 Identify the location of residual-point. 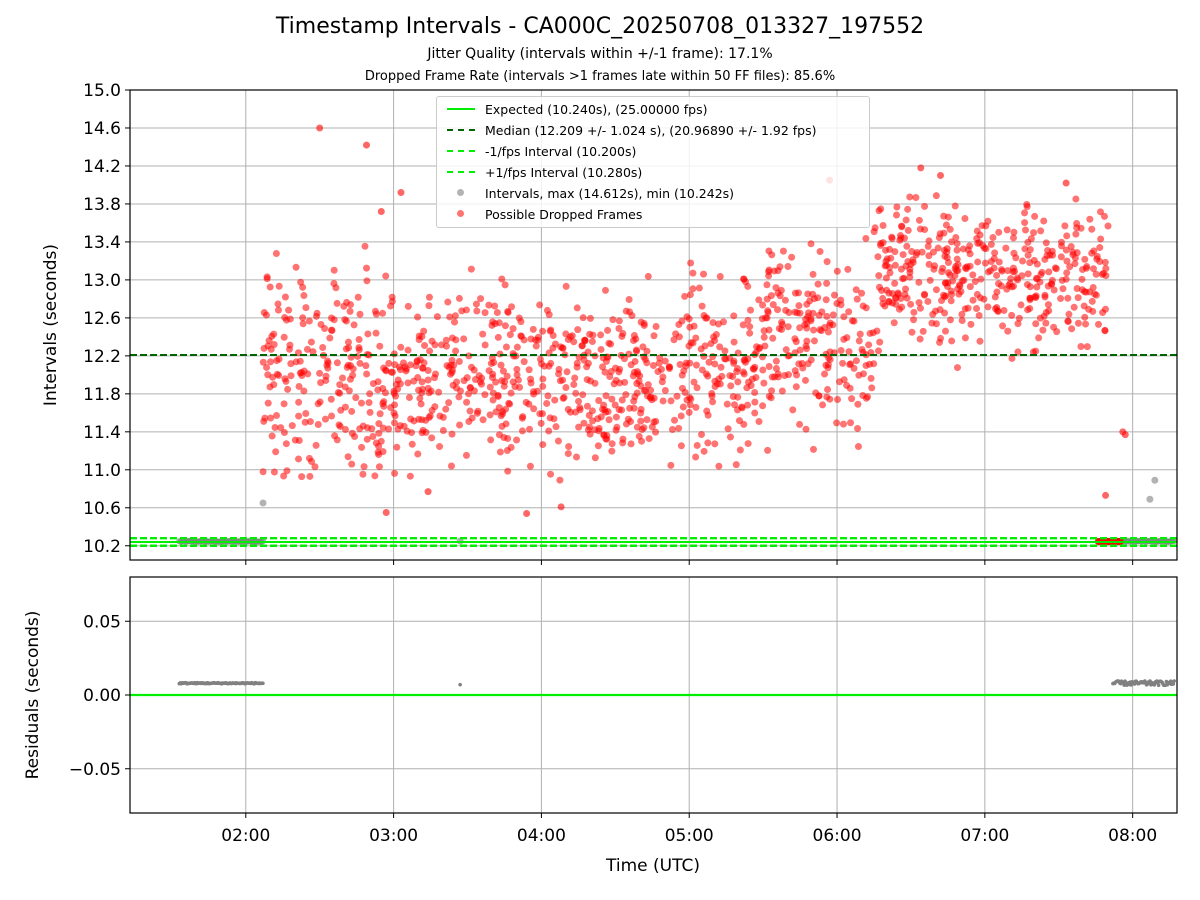
(263, 683).